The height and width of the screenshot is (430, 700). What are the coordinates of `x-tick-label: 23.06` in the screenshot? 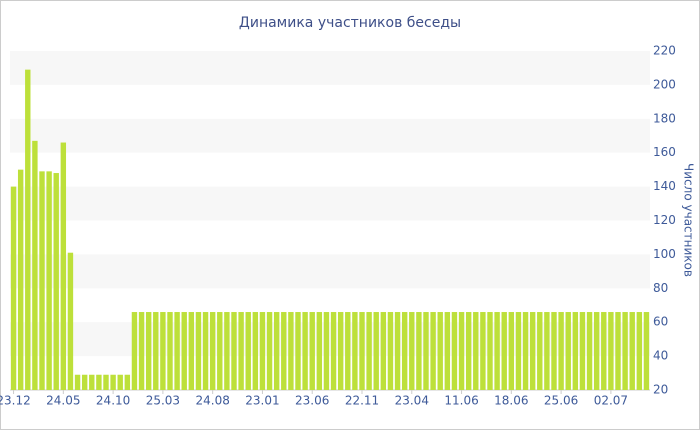 It's located at (312, 401).